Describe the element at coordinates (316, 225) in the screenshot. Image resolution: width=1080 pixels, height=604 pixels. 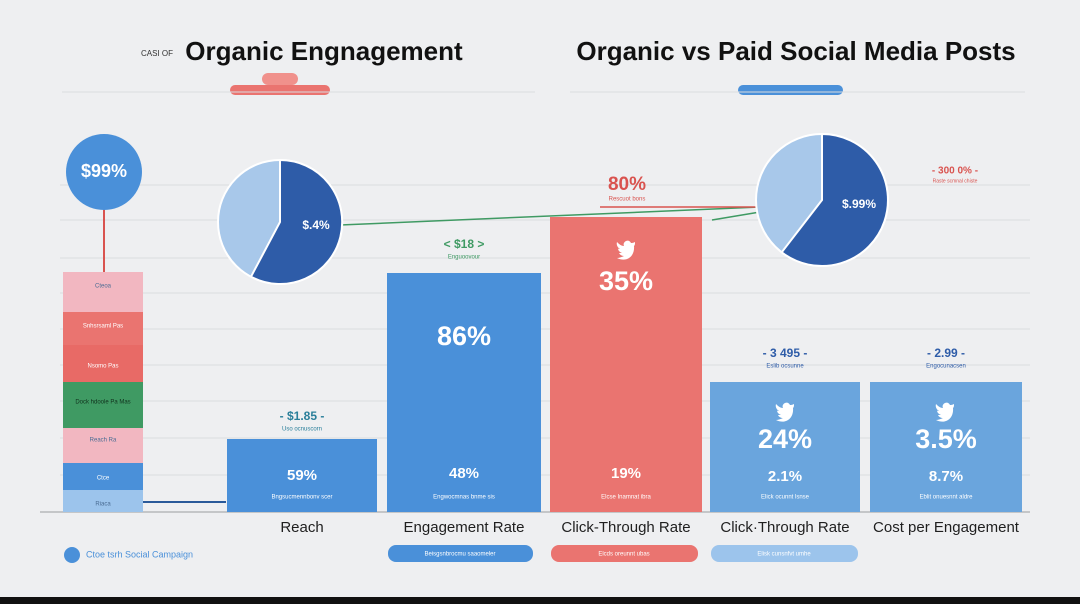
I see `pie-label: $.4%` at that location.